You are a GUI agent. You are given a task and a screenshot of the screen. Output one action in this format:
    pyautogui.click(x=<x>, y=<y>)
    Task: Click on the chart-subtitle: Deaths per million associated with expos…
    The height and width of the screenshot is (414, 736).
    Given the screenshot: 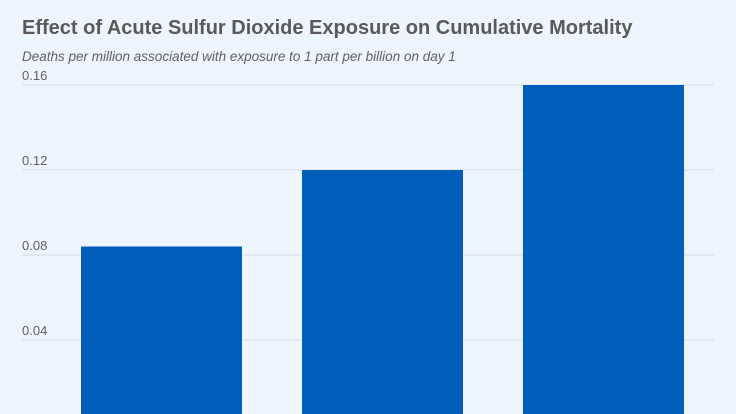 What is the action you would take?
    pyautogui.click(x=239, y=56)
    